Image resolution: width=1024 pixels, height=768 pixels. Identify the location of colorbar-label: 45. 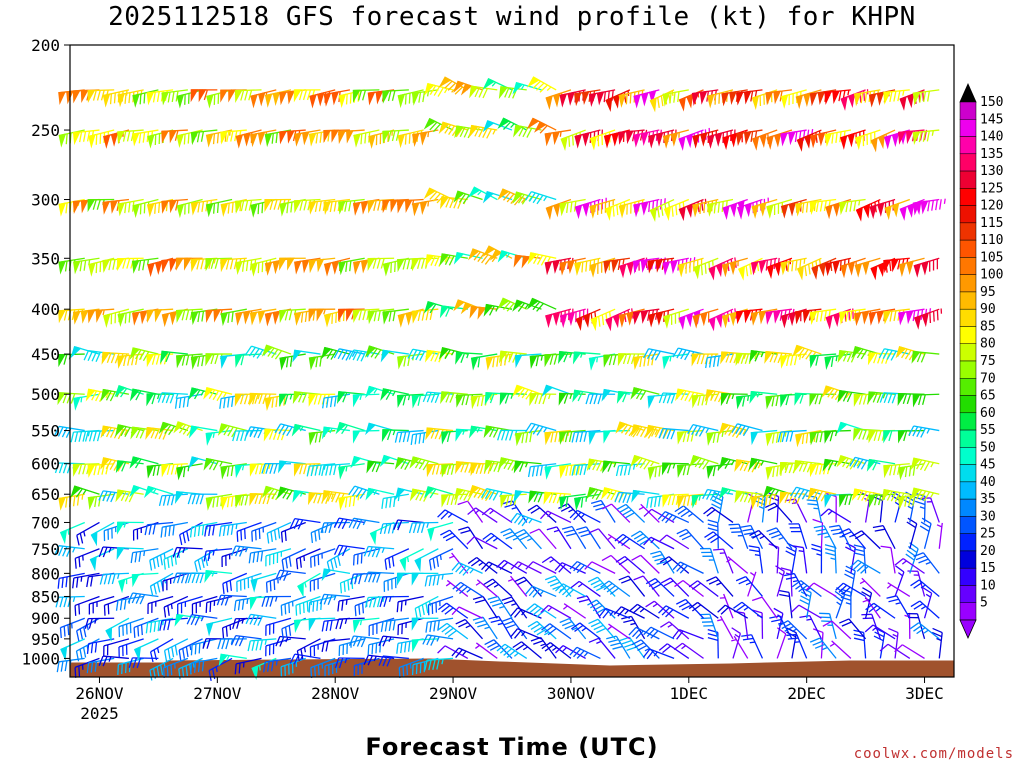
(988, 465).